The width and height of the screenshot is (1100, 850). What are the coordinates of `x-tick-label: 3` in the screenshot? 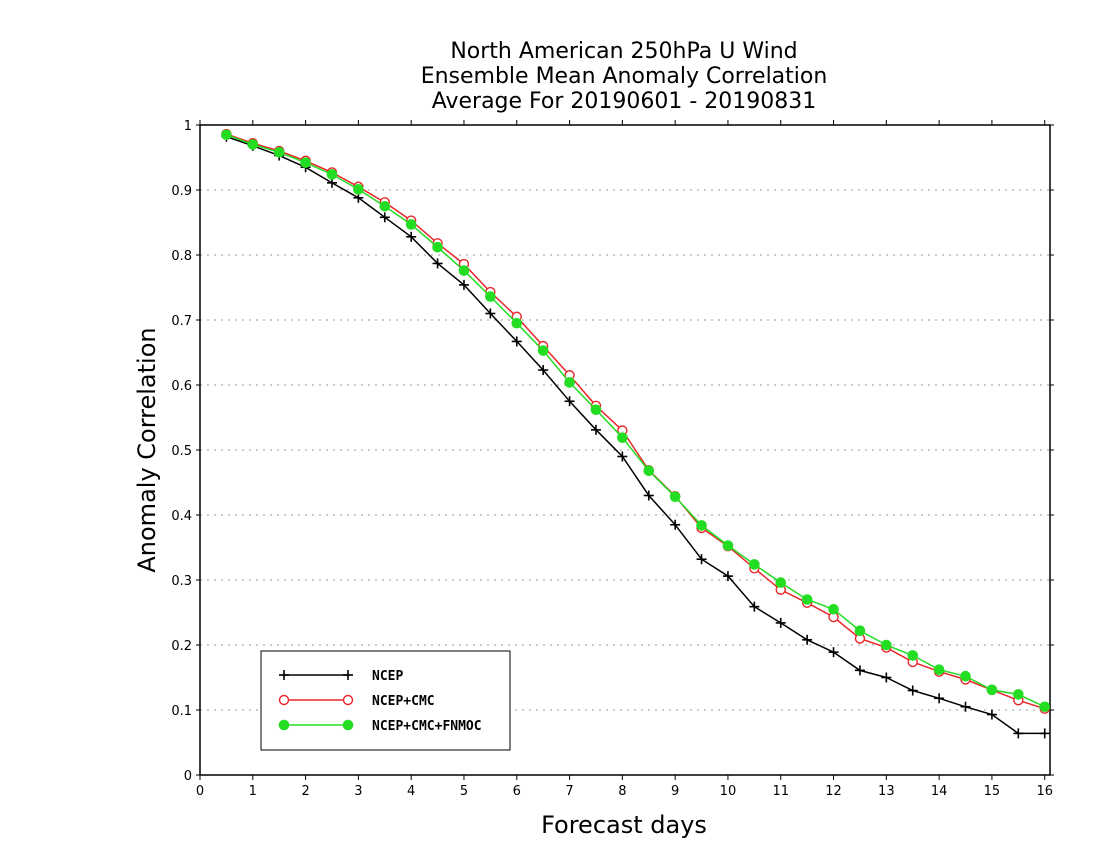 It's located at (358, 791).